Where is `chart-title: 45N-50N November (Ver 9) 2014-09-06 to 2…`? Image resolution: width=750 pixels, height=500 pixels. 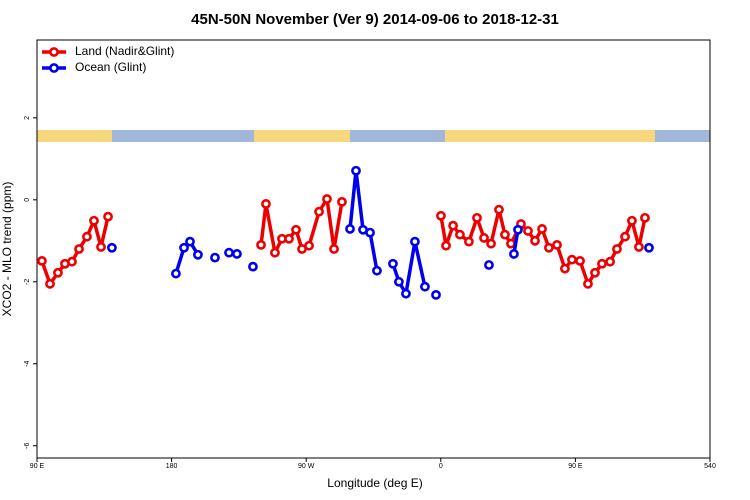
chart-title: 45N-50N November (Ver 9) 2014-09-06 to 2… is located at coordinates (375, 19).